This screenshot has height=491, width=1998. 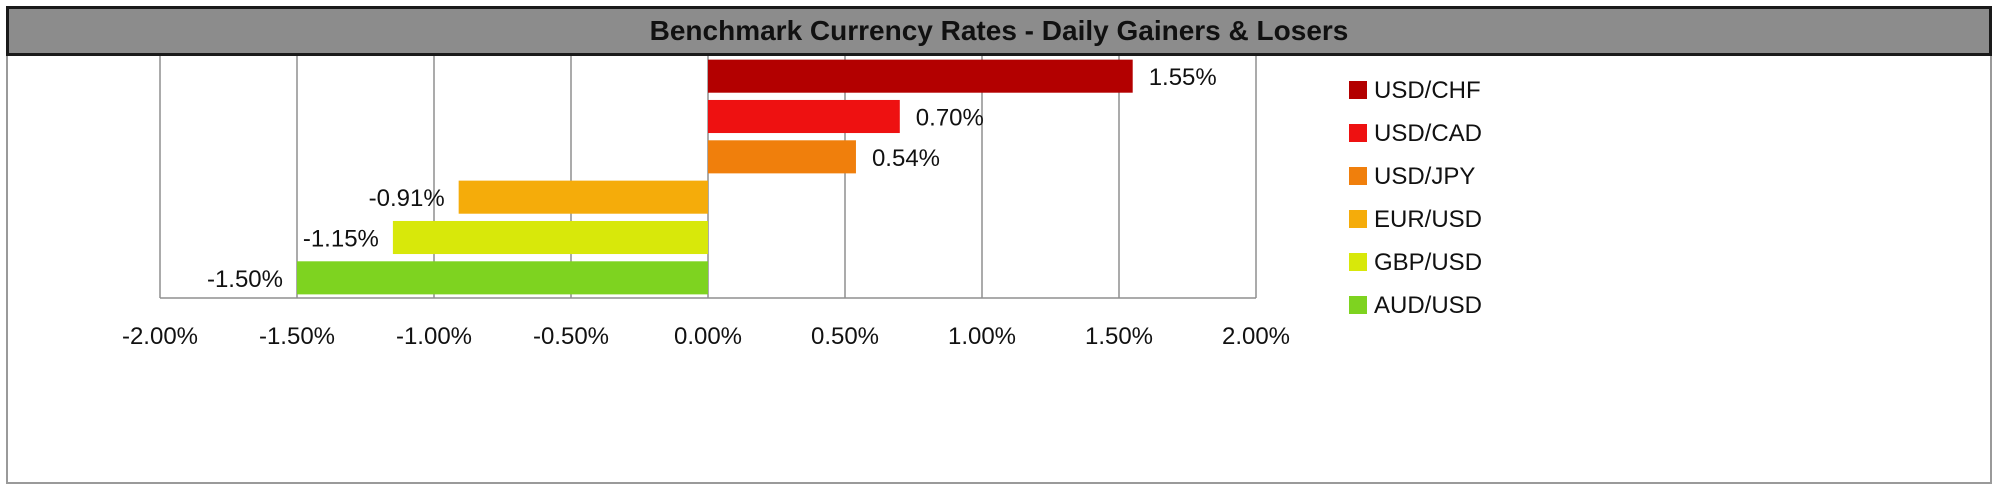 I want to click on bar-aud-usd, so click(x=502, y=278).